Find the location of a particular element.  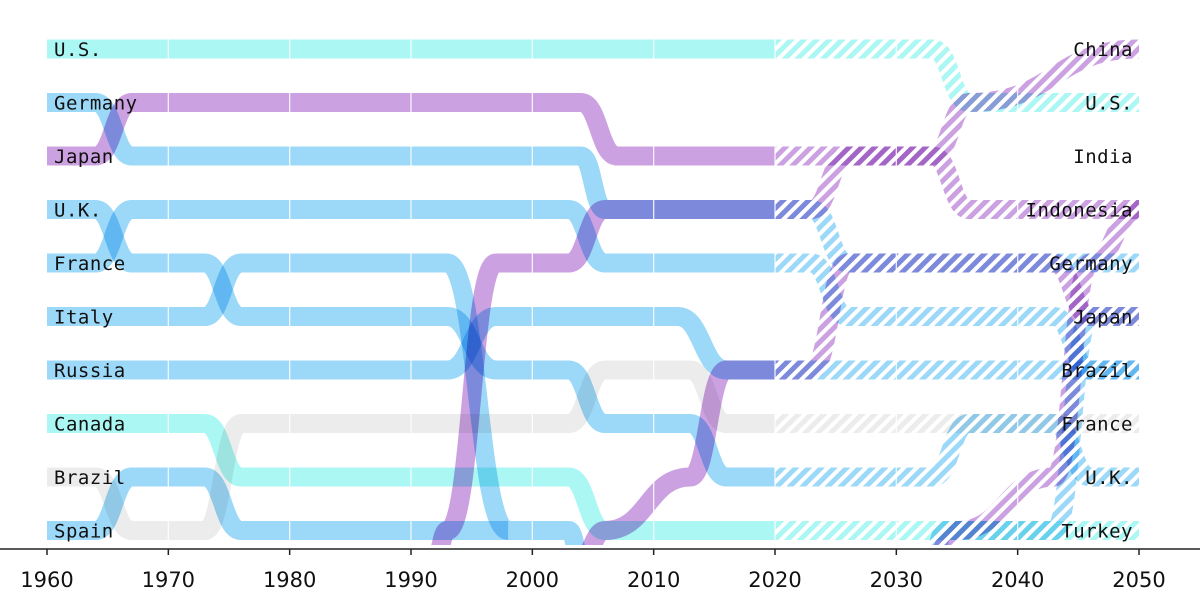

x-tick-label-2050: 2050 is located at coordinates (1138, 580).